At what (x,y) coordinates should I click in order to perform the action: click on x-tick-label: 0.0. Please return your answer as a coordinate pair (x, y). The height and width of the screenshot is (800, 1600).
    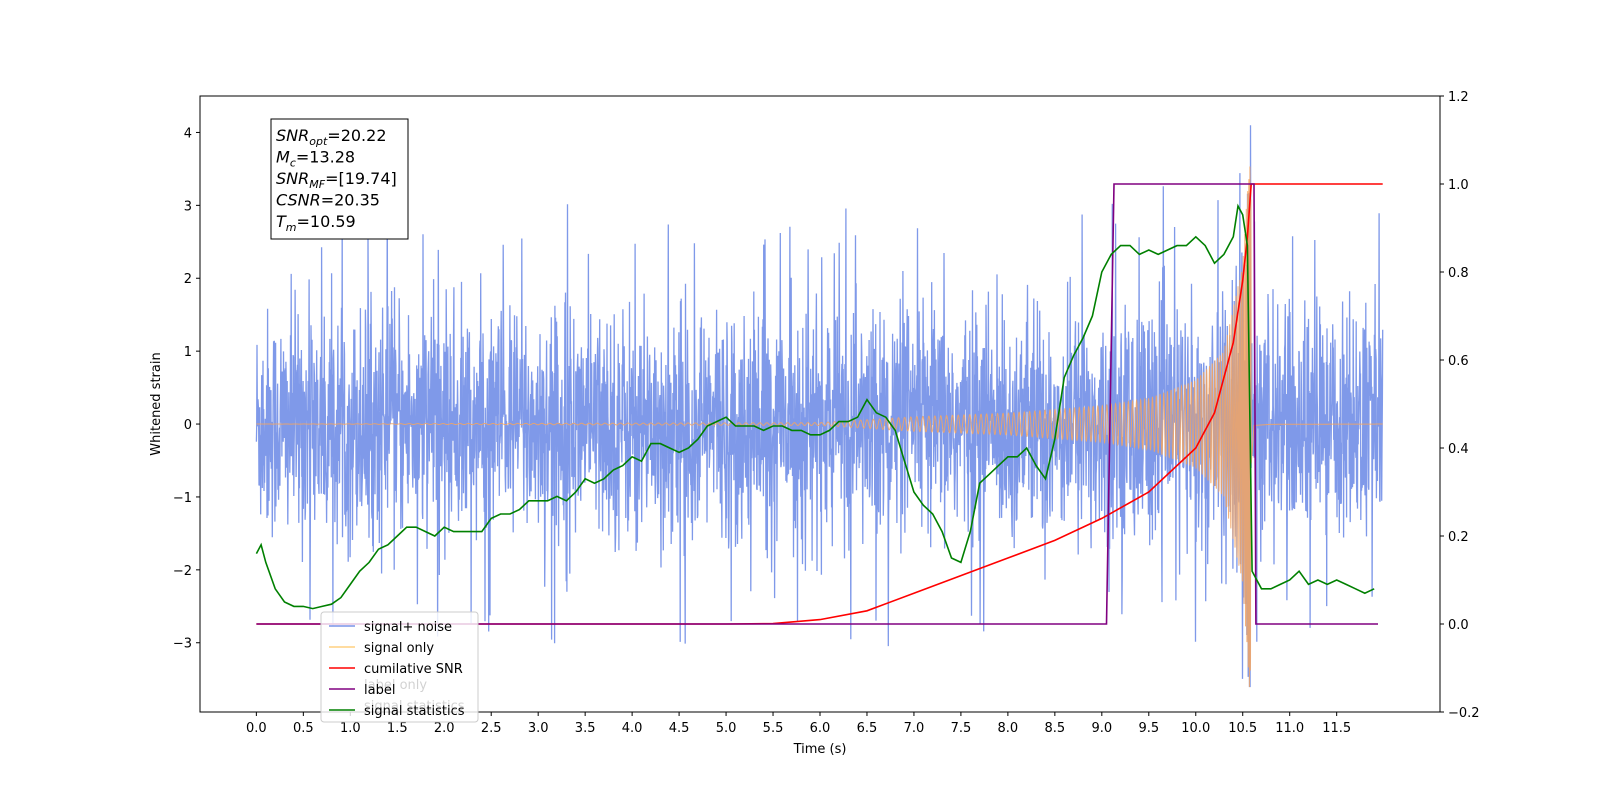
    Looking at the image, I should click on (256, 728).